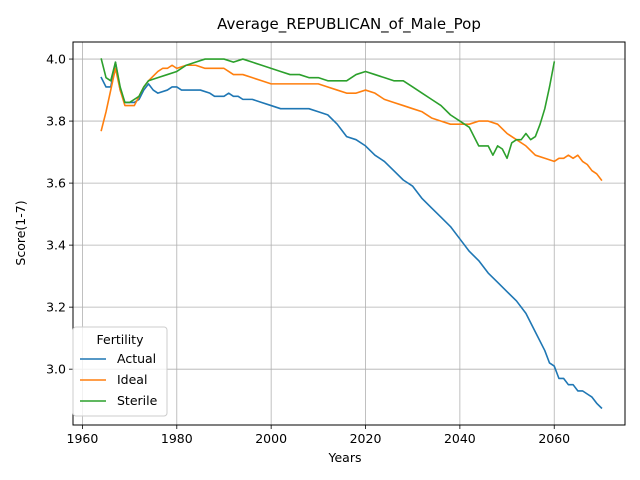 The height and width of the screenshot is (480, 640). Describe the element at coordinates (137, 400) in the screenshot. I see `legend-label-sterile: Sterile` at that location.